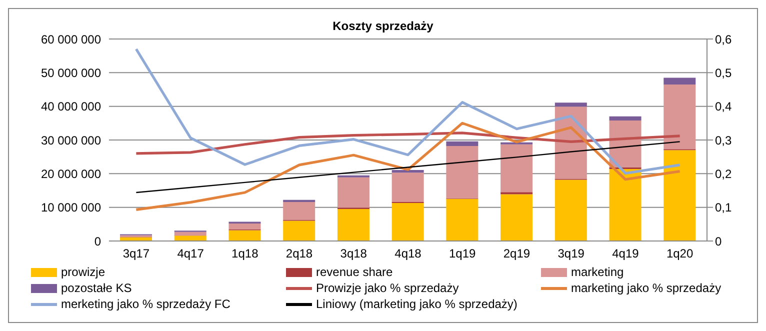 This screenshot has width=766, height=331. What do you see at coordinates (383, 26) in the screenshot?
I see `chart-title: Koszty sprzedaży` at bounding box center [383, 26].